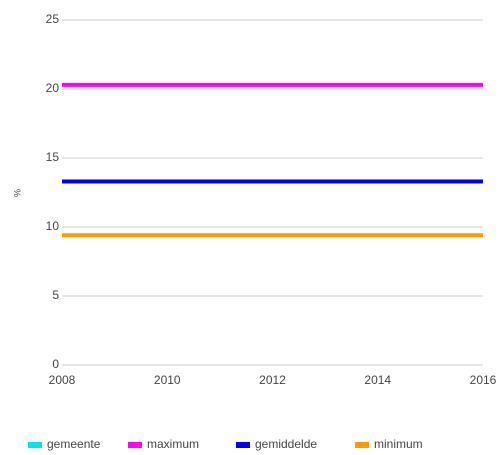  Describe the element at coordinates (272, 380) in the screenshot. I see `x-tick-label: 2012` at that location.